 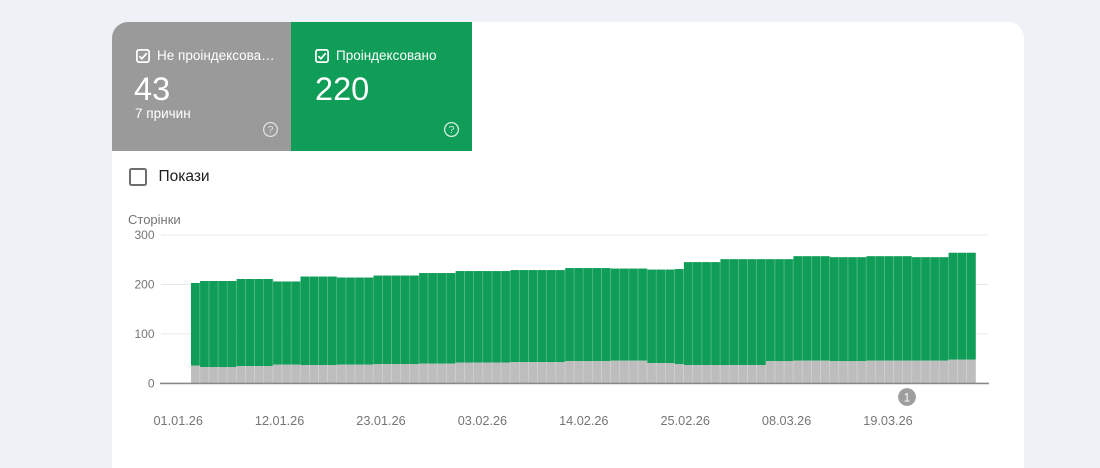 I want to click on svg-text: 03.02.26, so click(x=482, y=421).